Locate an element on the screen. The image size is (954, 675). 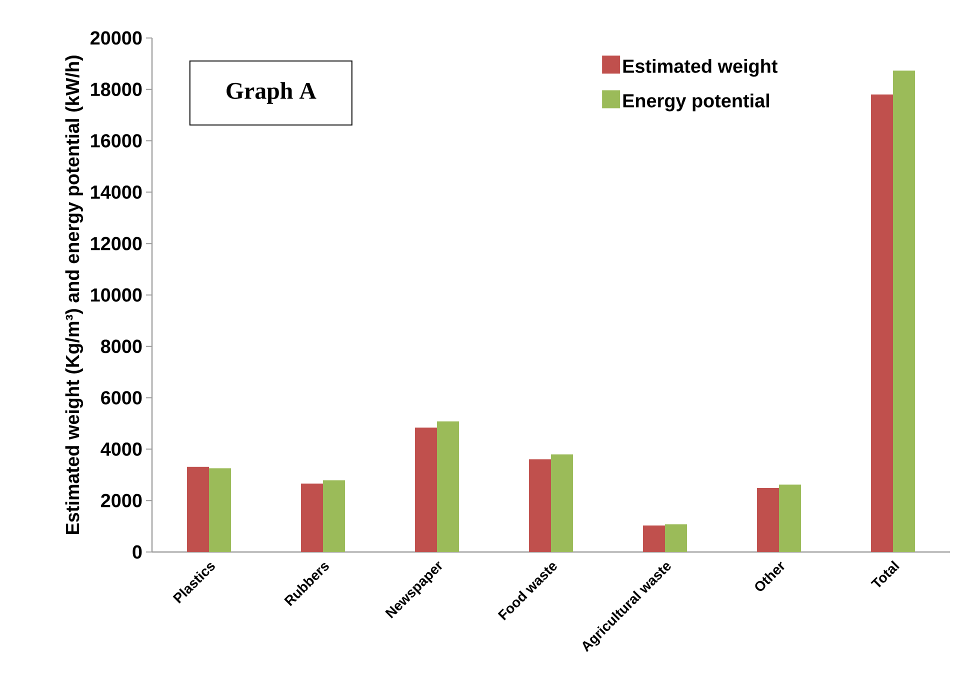
y-tick-label: 20000 is located at coordinates (116, 38).